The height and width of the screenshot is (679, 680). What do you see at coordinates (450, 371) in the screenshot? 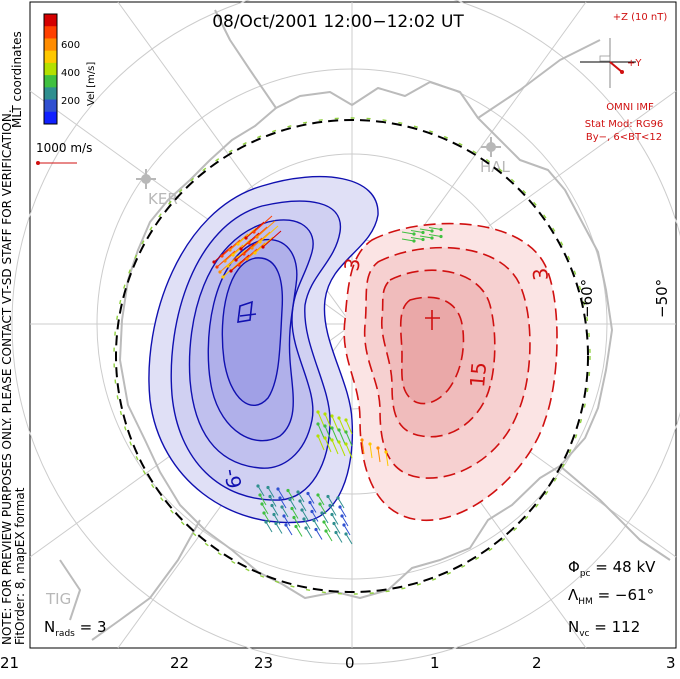
I see `positive-potential-cell` at bounding box center [450, 371].